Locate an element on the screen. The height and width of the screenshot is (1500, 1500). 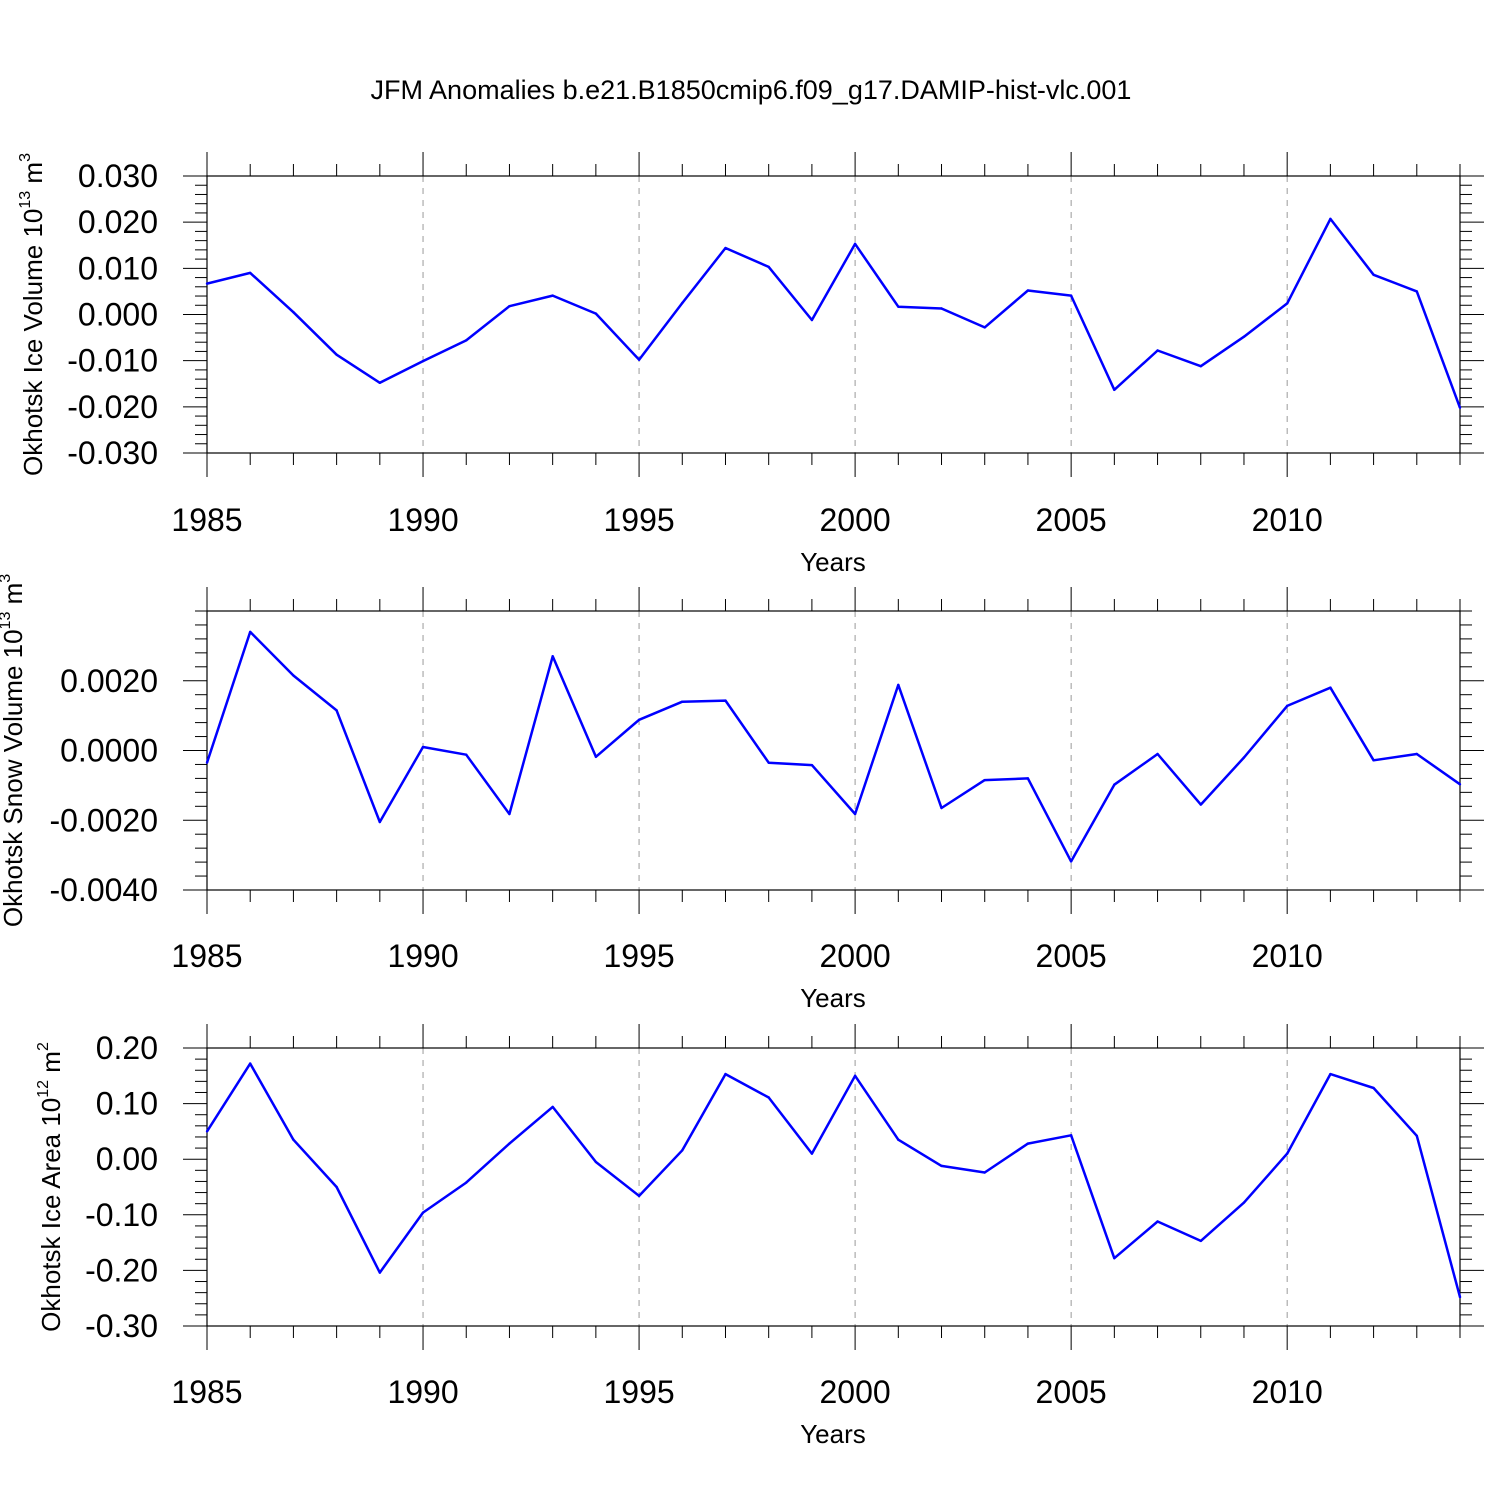
y-axis-title: Okhotsk Ice Area 1012 m2 is located at coordinates (50, 1187).